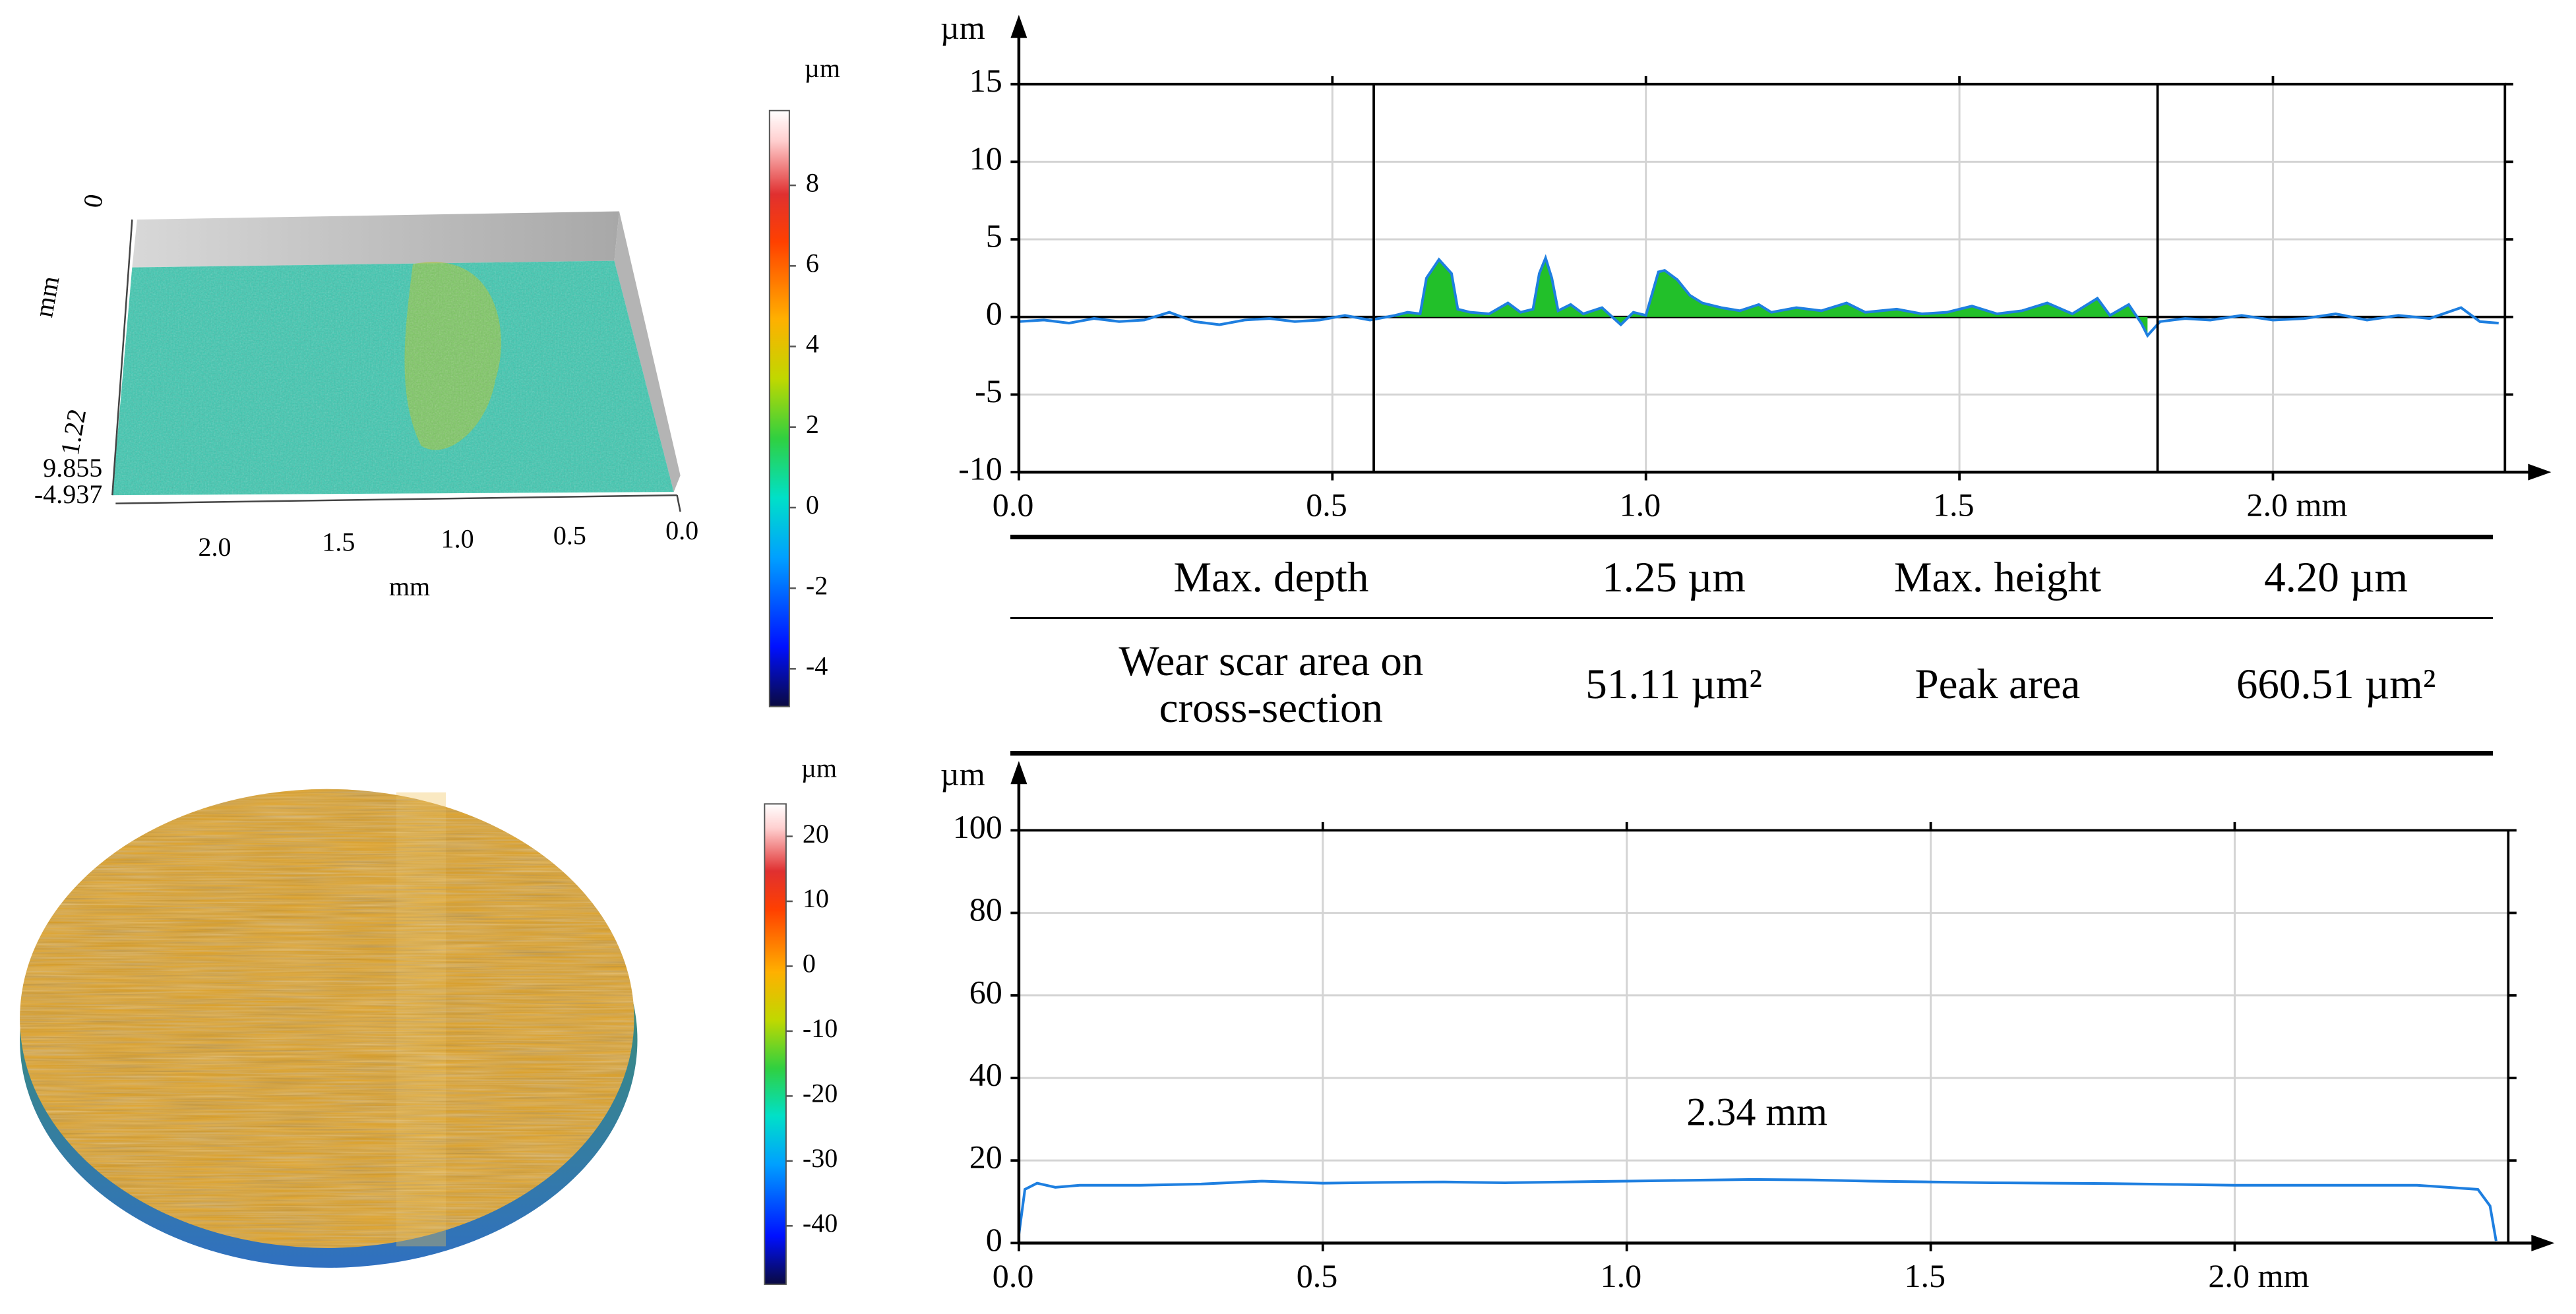 The image size is (2576, 1314). What do you see at coordinates (816, 898) in the screenshot?
I see `colorbar-tick-label: 10` at bounding box center [816, 898].